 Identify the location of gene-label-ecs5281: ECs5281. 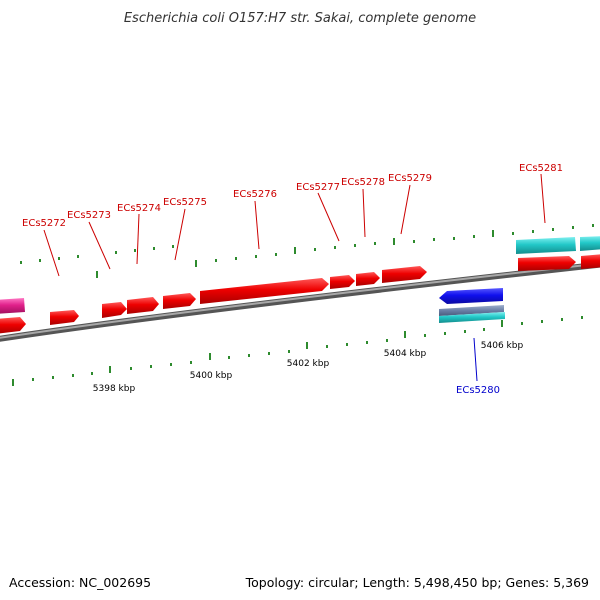
(541, 168).